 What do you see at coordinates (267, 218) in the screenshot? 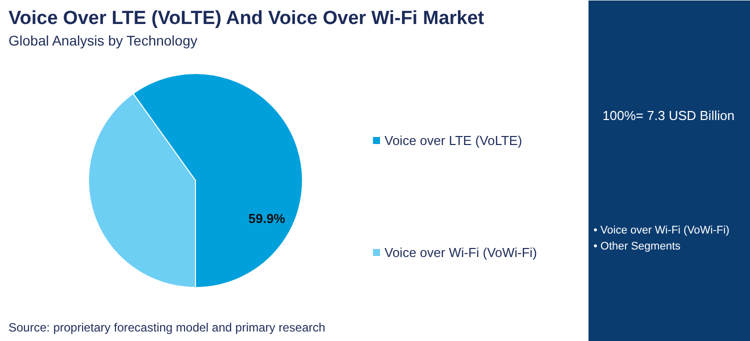
I see `data-label: 59.9%` at bounding box center [267, 218].